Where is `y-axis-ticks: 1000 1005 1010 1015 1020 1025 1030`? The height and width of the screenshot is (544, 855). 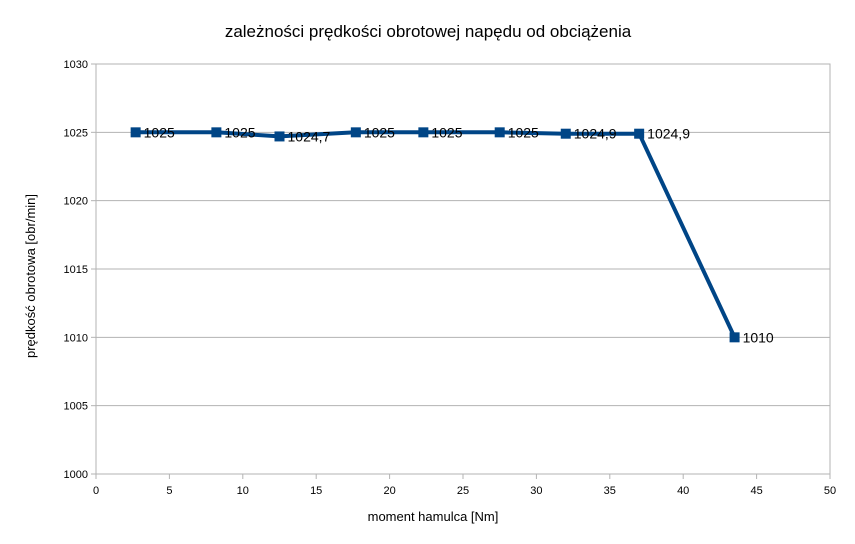 y-axis-ticks: 1000 1005 1010 1015 1020 1025 1030 is located at coordinates (80, 270).